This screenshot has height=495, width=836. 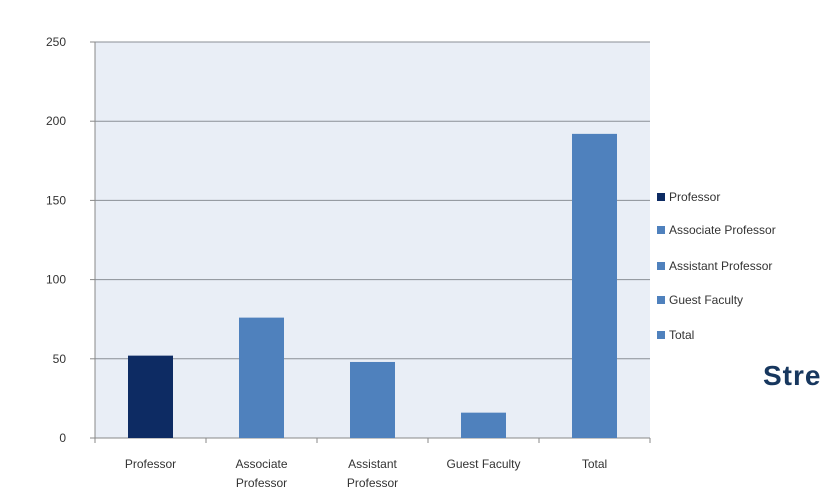 I want to click on cropped-heading-text: Stre, so click(x=792, y=375).